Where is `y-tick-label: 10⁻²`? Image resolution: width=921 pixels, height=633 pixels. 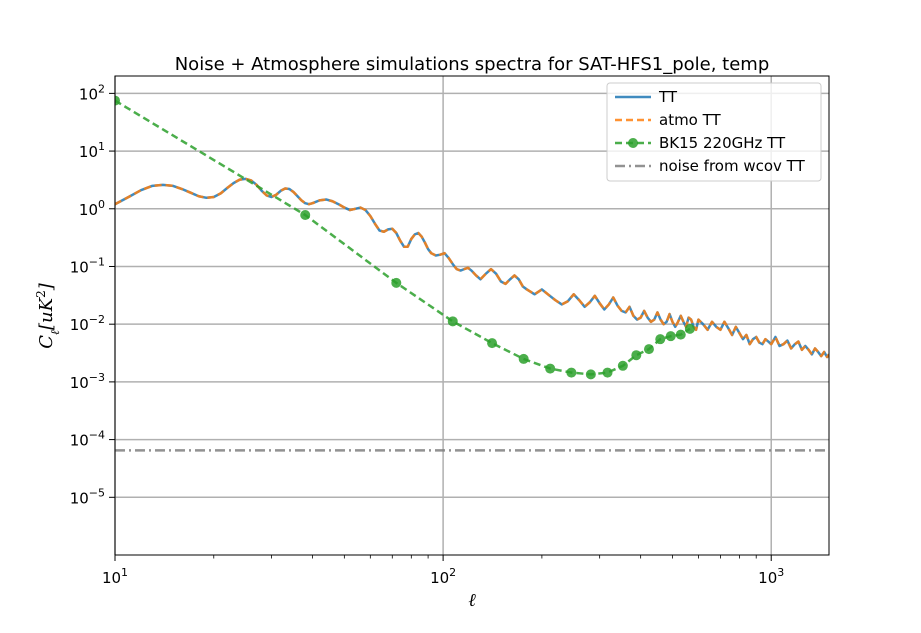
y-tick-label: 10⁻² is located at coordinates (87, 323).